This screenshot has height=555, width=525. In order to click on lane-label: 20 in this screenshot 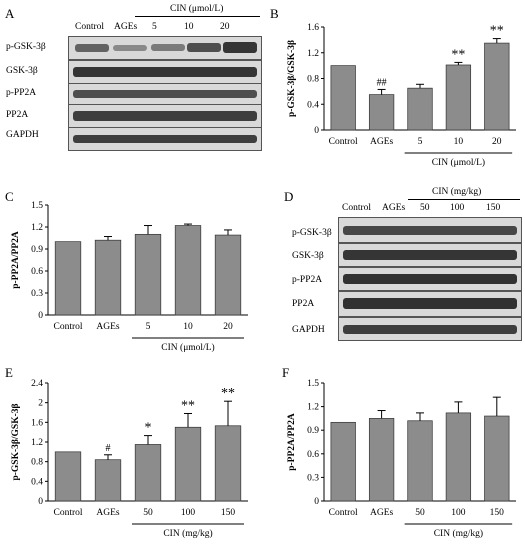, I will do `click(225, 27)`.